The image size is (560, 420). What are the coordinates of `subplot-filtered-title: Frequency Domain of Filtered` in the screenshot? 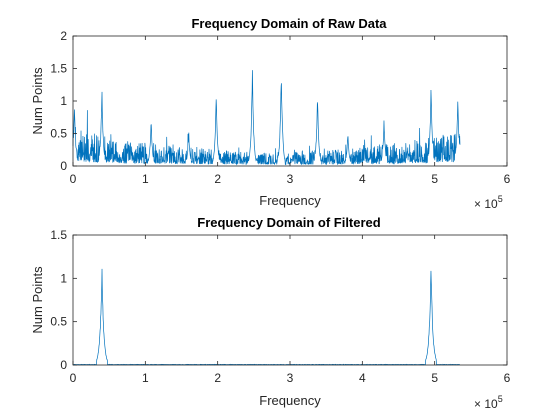 It's located at (289, 222).